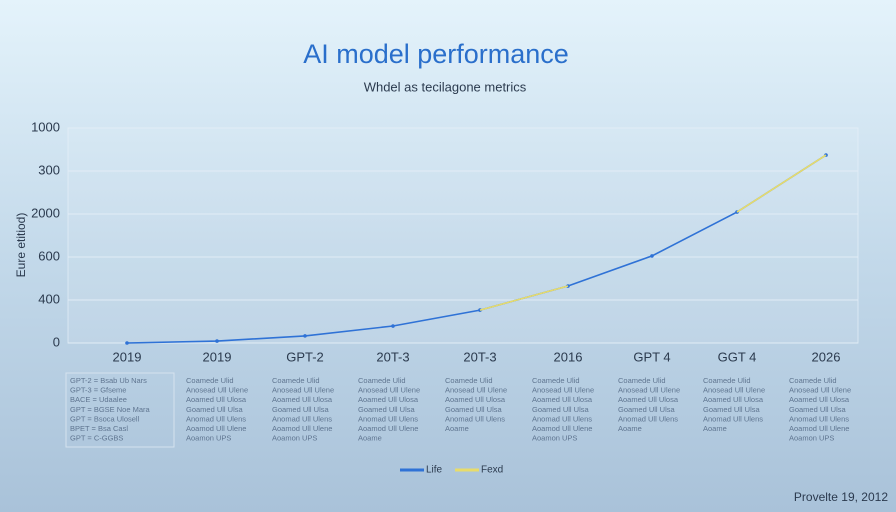 This screenshot has height=512, width=896. I want to click on annotation-text: BACE = Udaalee, so click(98, 399).